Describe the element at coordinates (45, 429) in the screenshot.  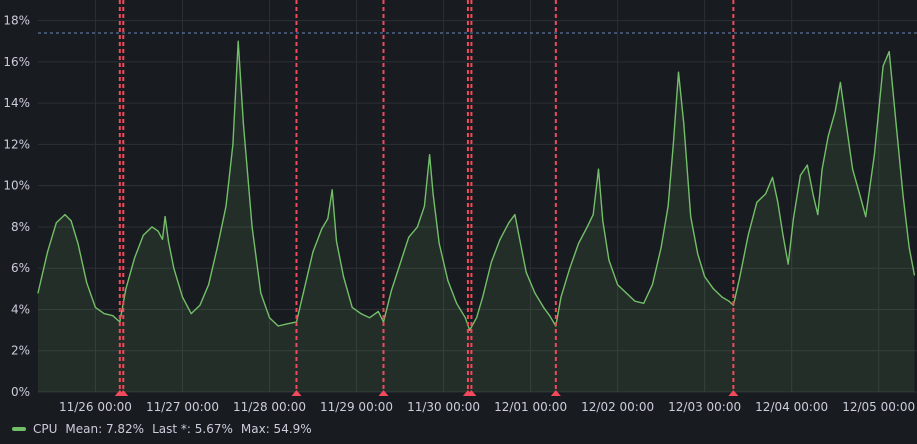
I see `legend-series-name: CPU` at that location.